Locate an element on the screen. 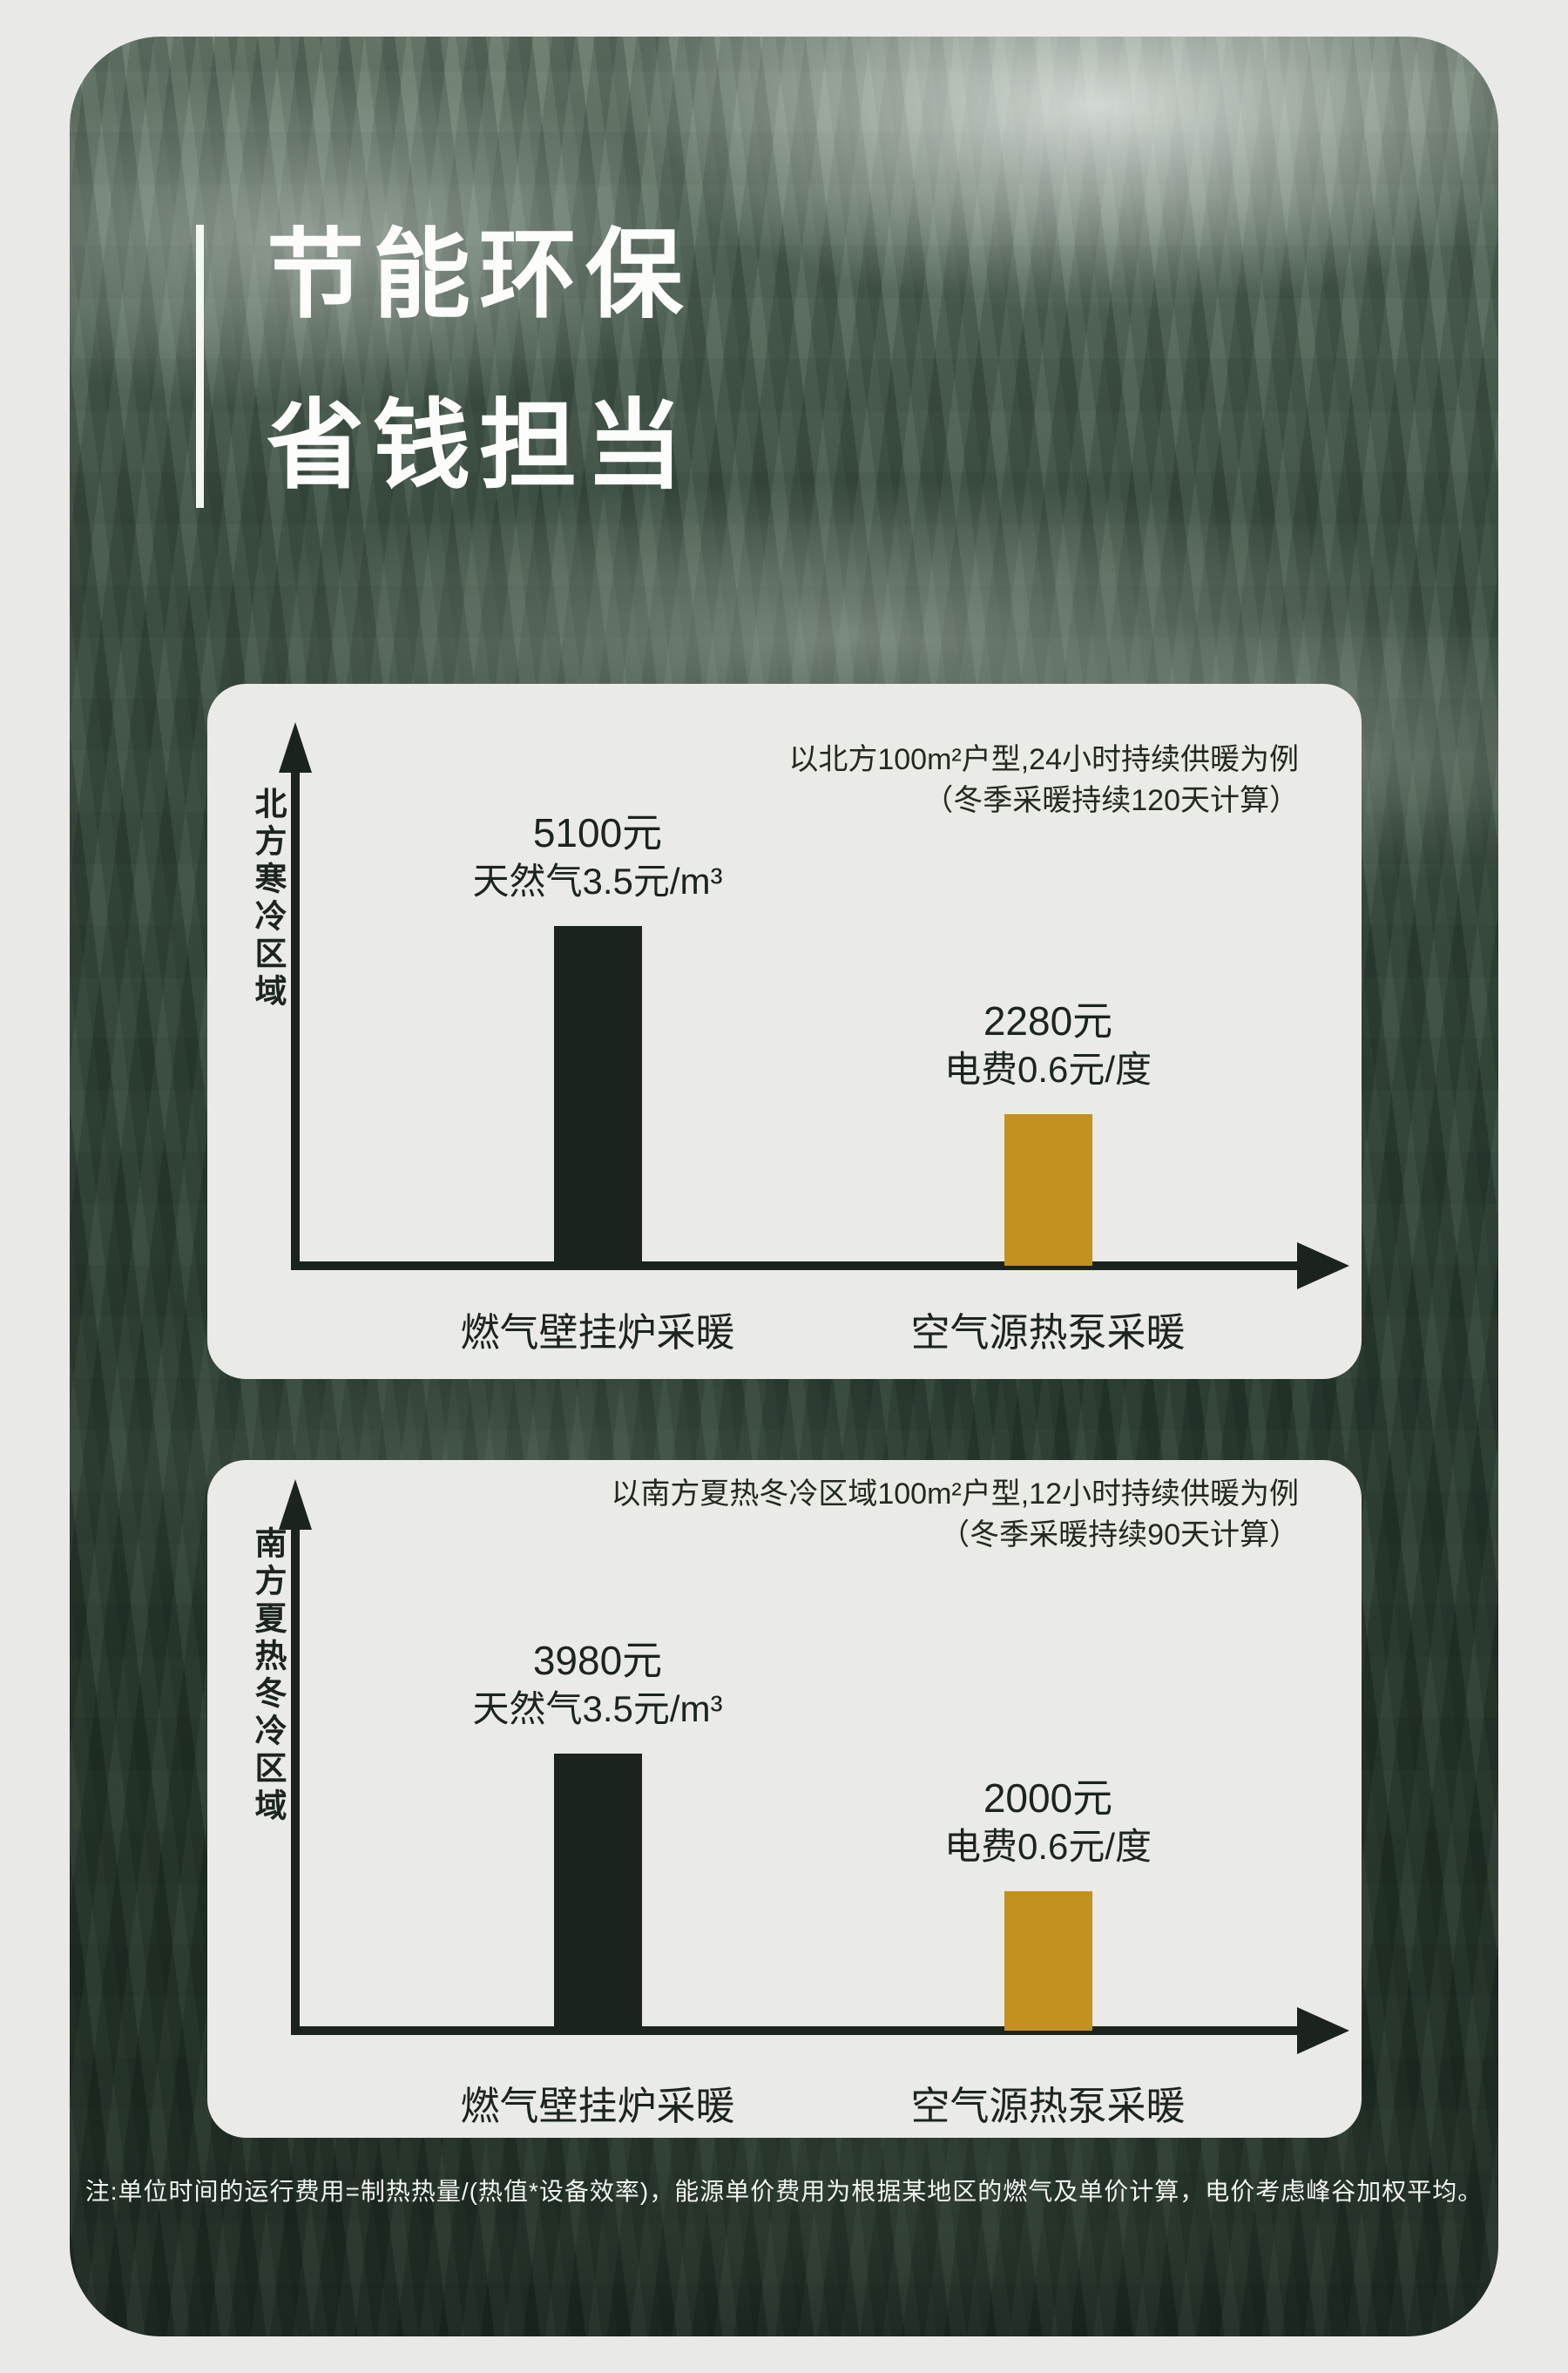 The height and width of the screenshot is (2373, 1568). bar-group-heatpump-south: 2000元 电费0.6元/度 is located at coordinates (1048, 1902).